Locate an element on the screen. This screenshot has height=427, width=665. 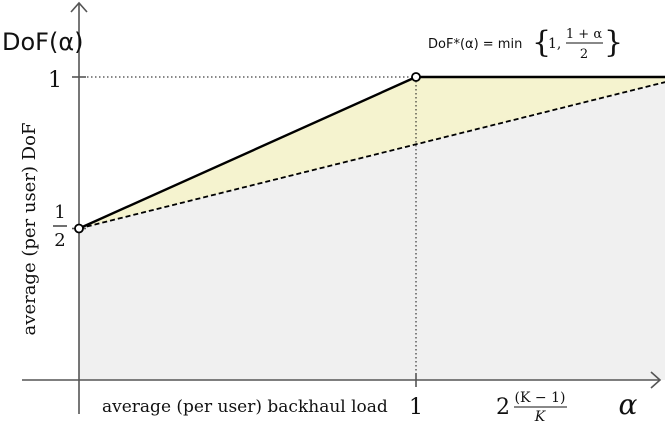
x-tick-label-1: 1 is located at coordinates (416, 407).